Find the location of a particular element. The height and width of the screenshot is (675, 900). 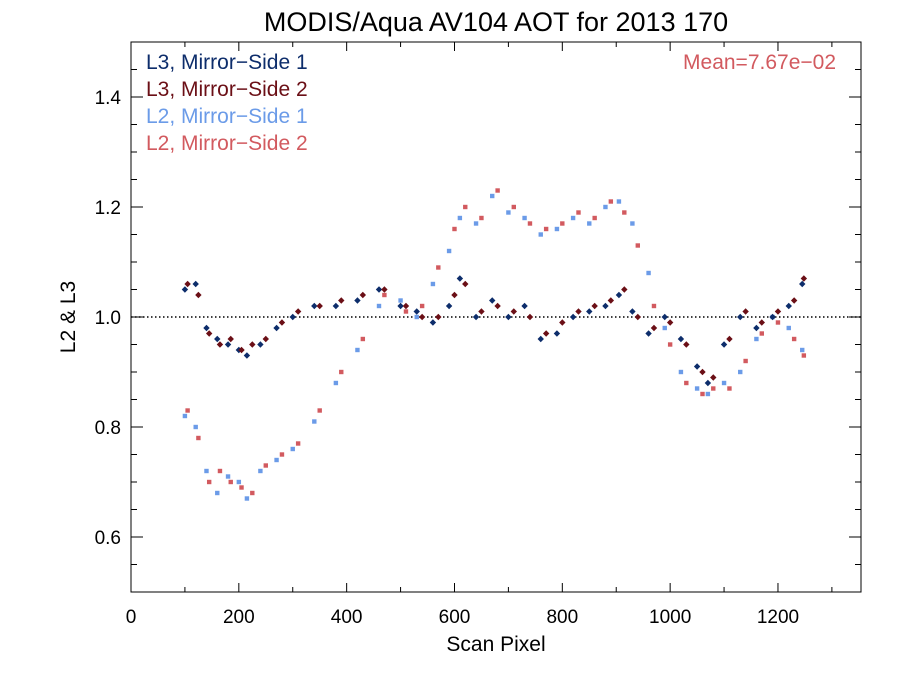

legend-entry: L2, Mirror−Side 1 is located at coordinates (227, 116).